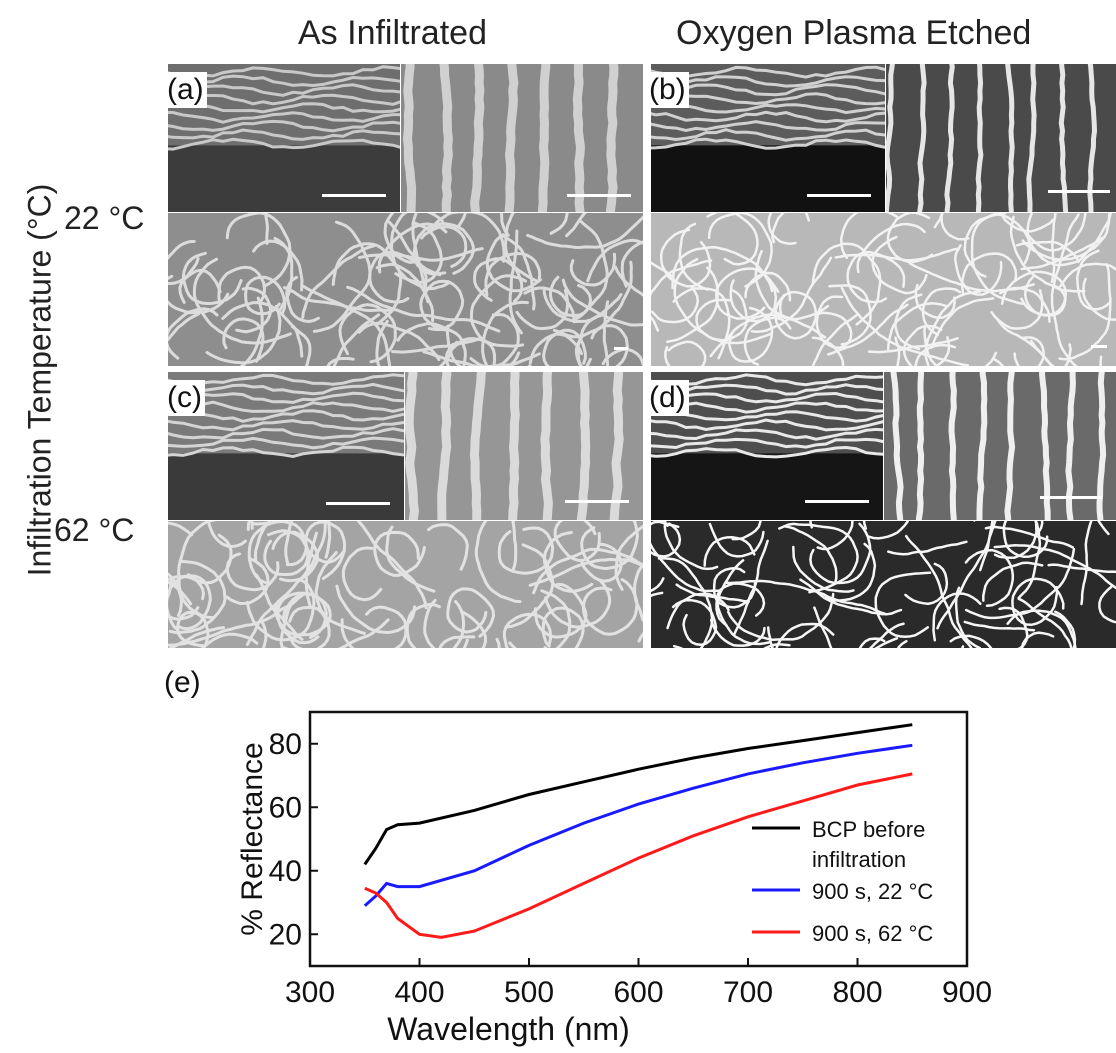  What do you see at coordinates (284, 138) in the screenshot?
I see `sem-a-cross-section` at bounding box center [284, 138].